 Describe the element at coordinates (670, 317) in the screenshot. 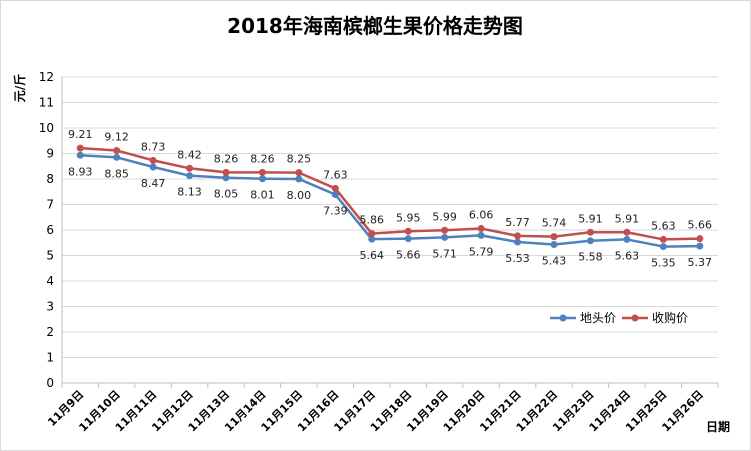

I see `legend-entry-2: 收购价` at that location.